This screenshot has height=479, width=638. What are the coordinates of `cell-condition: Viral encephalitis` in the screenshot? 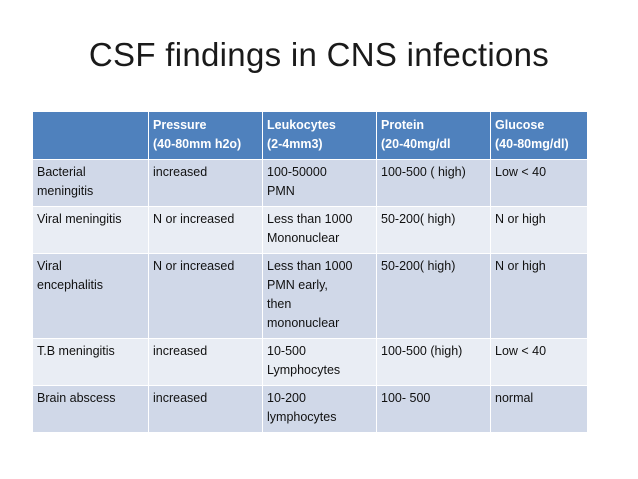 It's located at (90, 296).